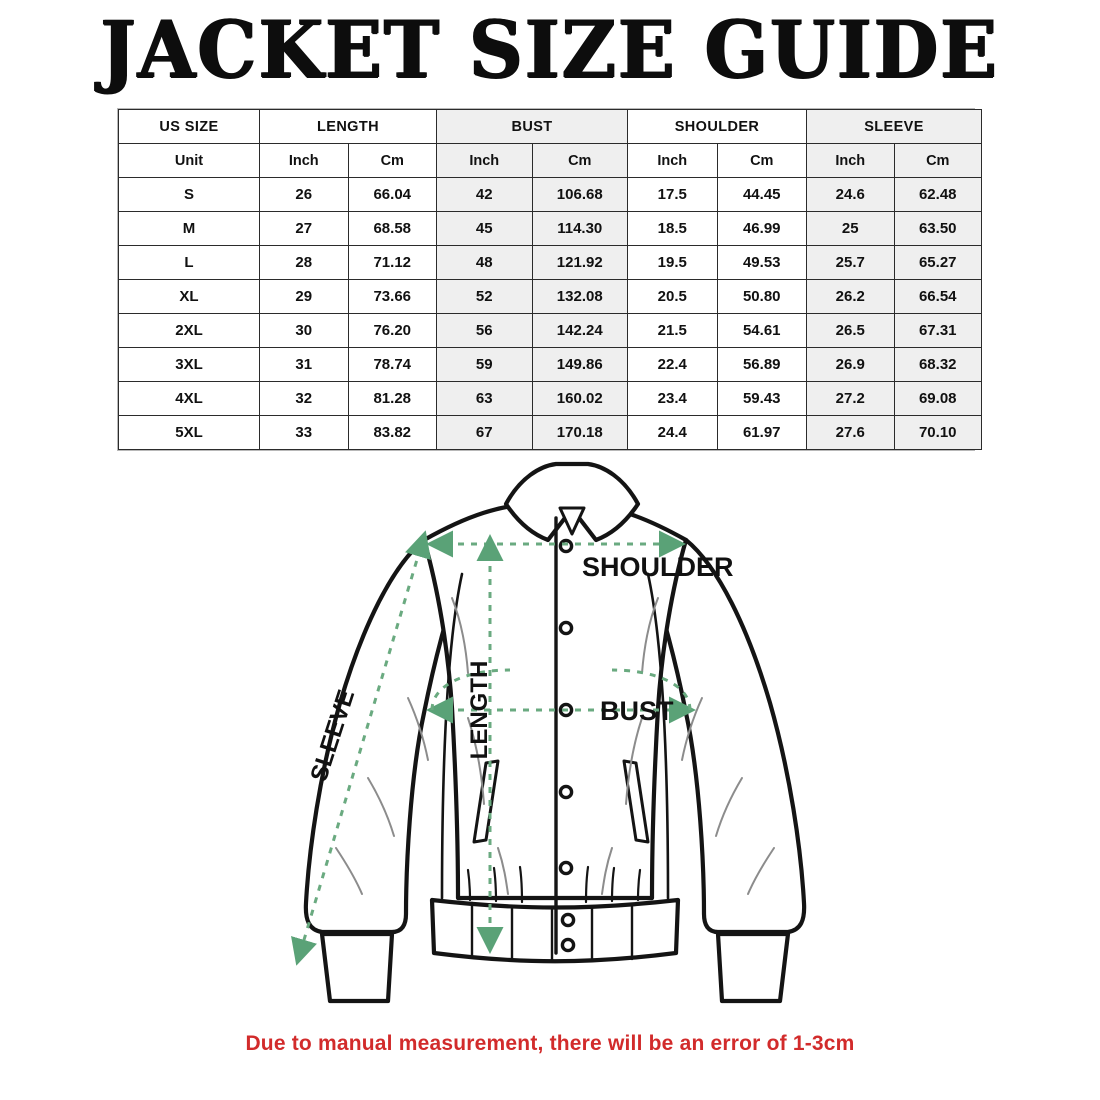  What do you see at coordinates (189, 194) in the screenshot?
I see `cell-size: S` at bounding box center [189, 194].